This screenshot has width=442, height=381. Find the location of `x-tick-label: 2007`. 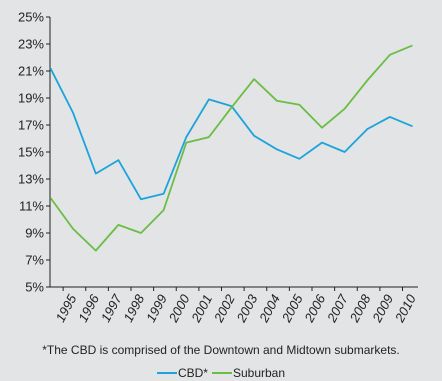

x-tick-label: 2007 is located at coordinates (338, 308).